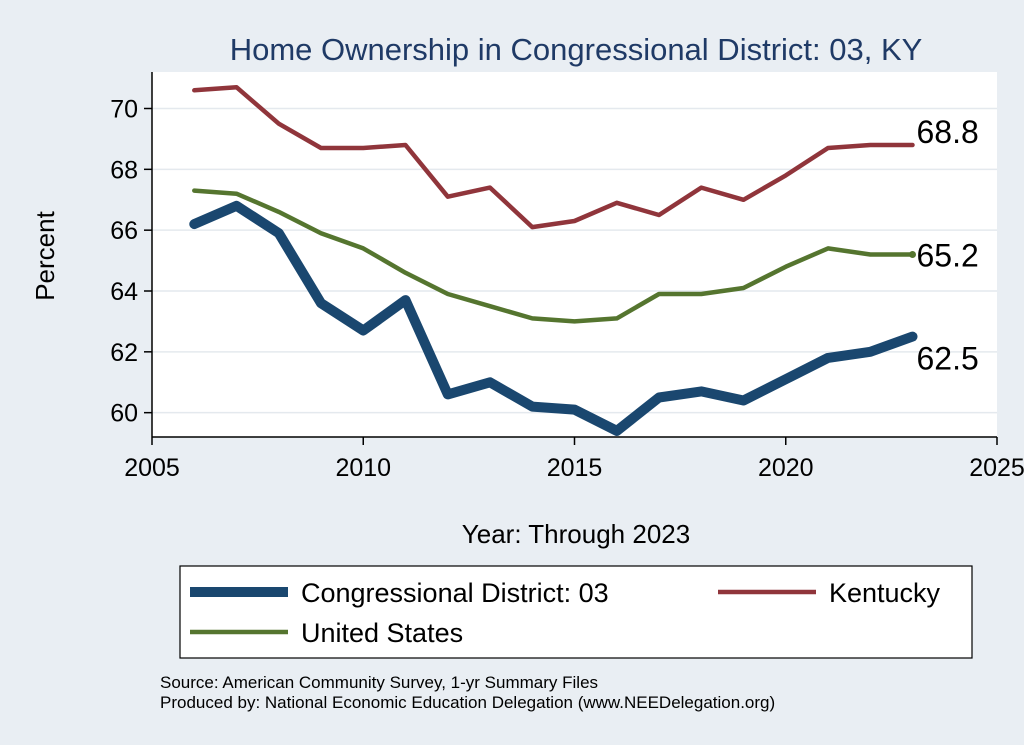  Describe the element at coordinates (912, 254) in the screenshot. I see `end-marker` at that location.